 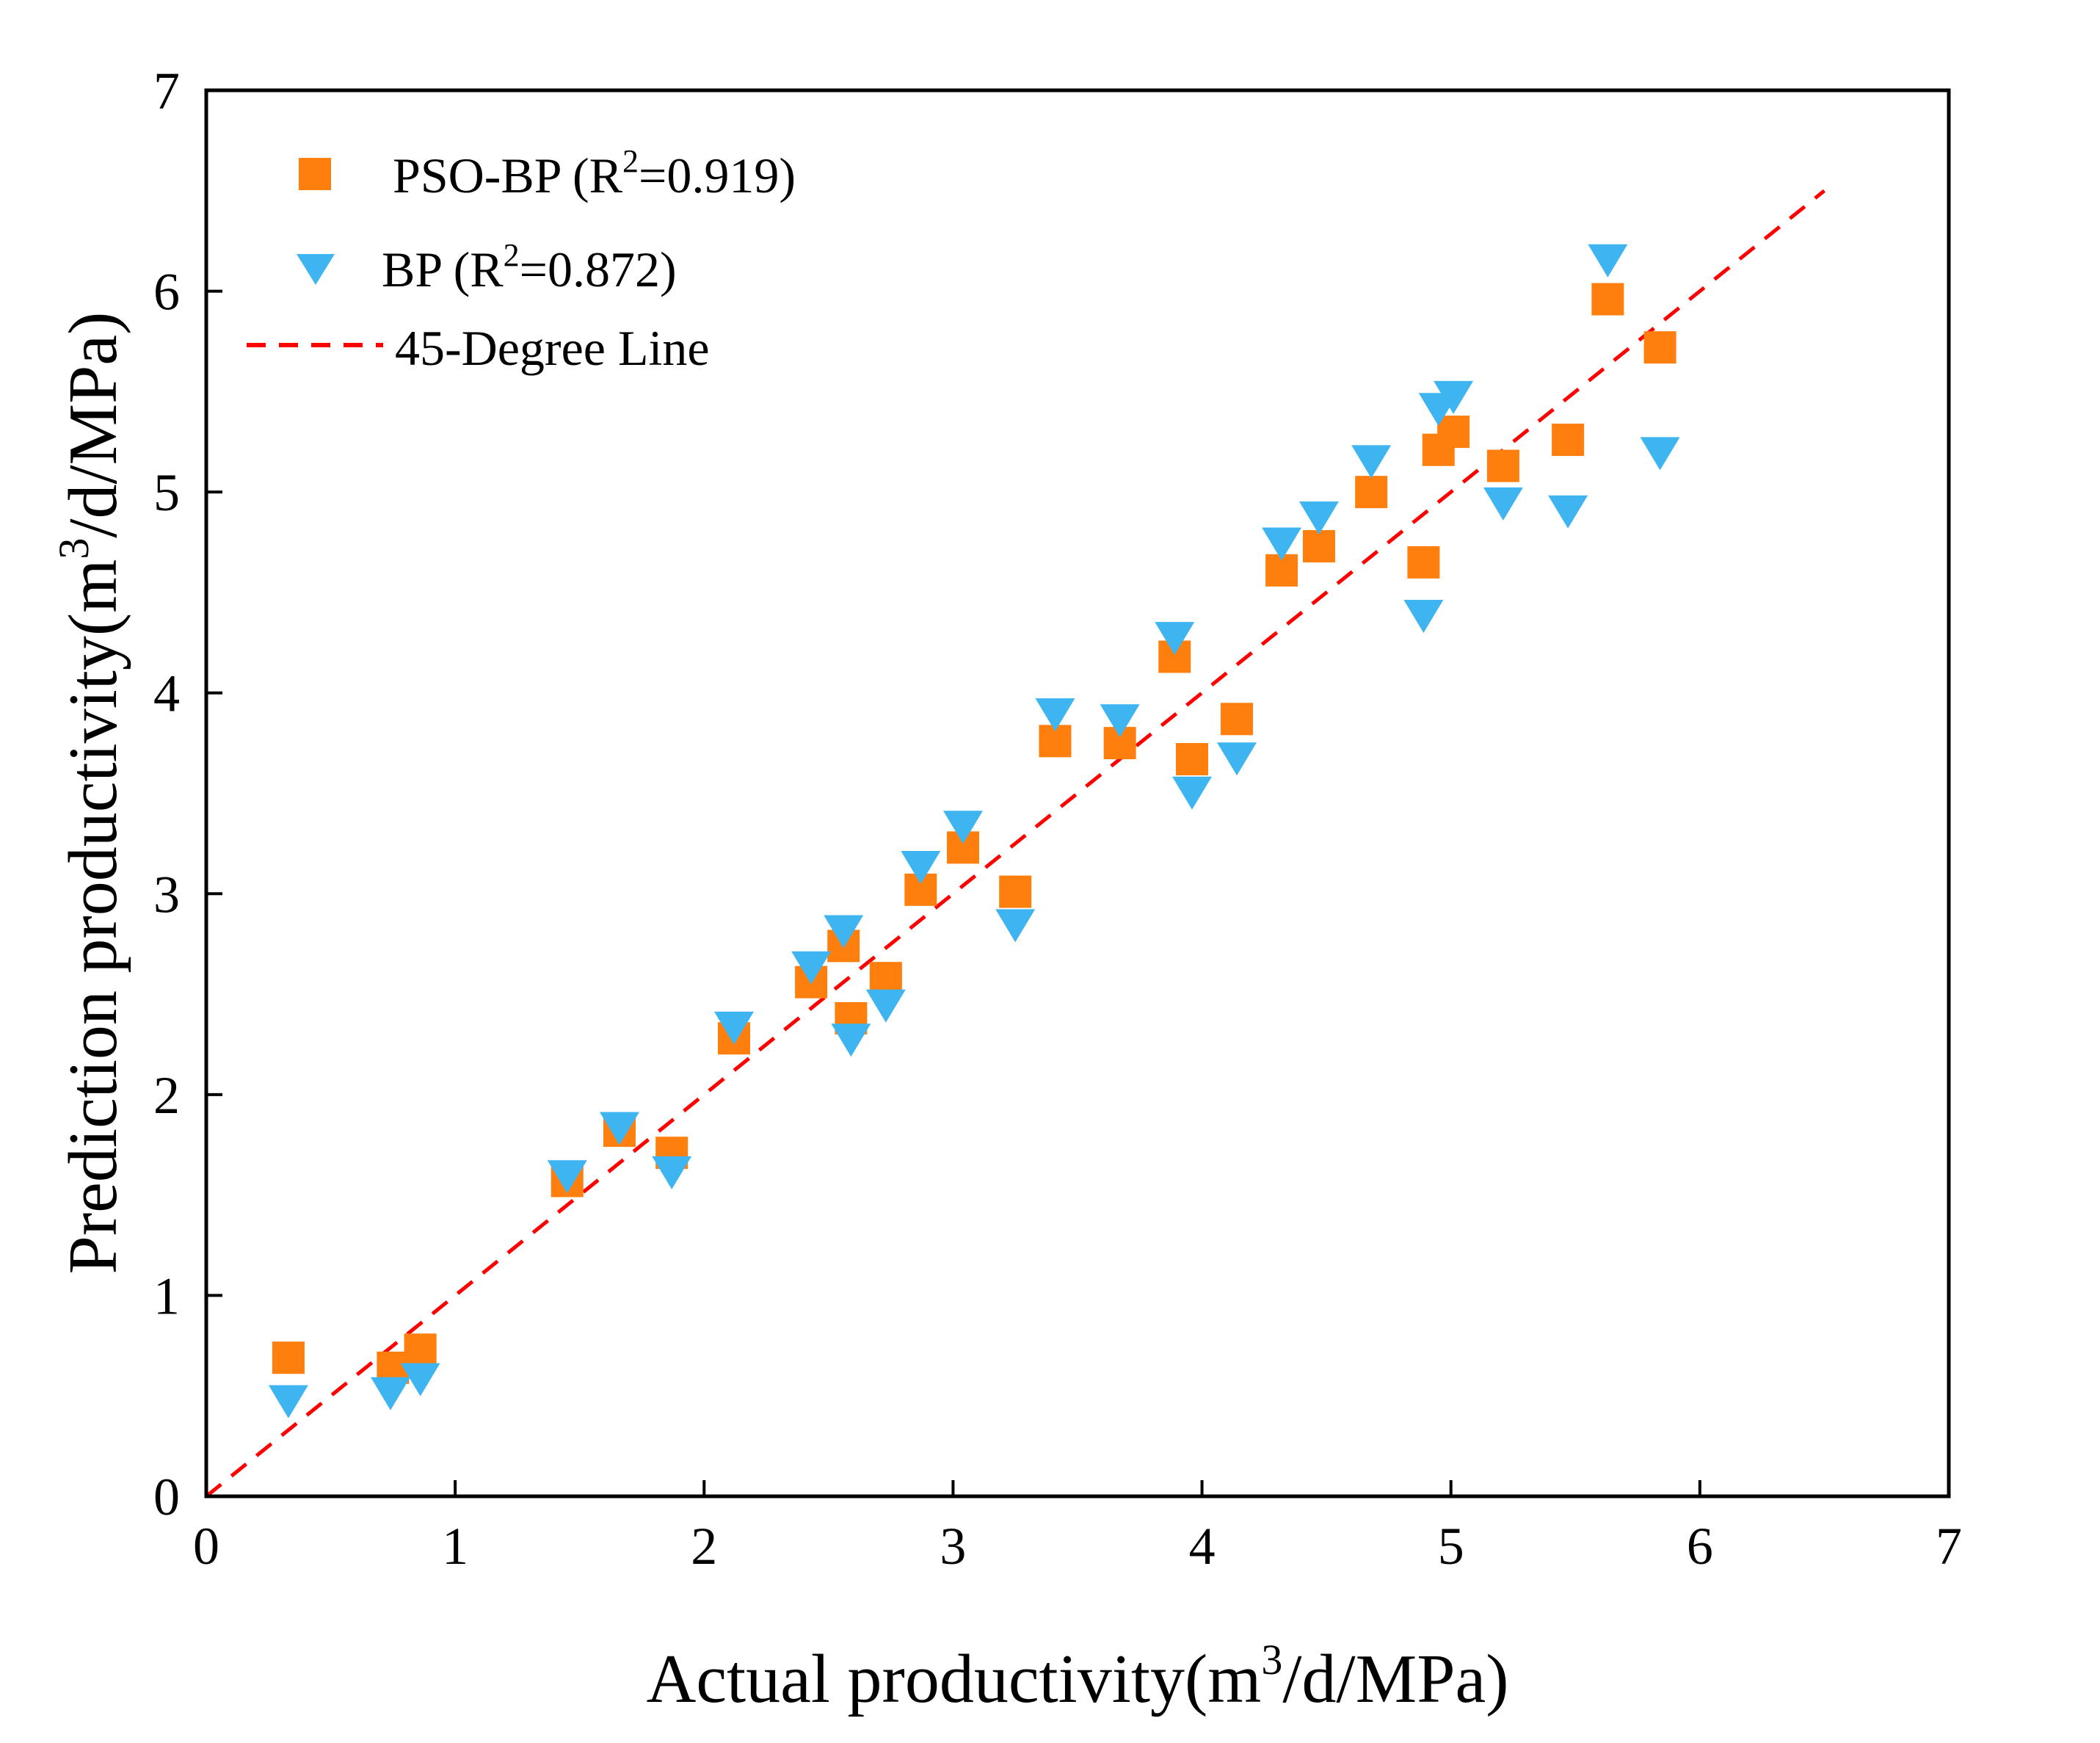 What do you see at coordinates (167, 1095) in the screenshot?
I see `y-tick-label: 2` at bounding box center [167, 1095].